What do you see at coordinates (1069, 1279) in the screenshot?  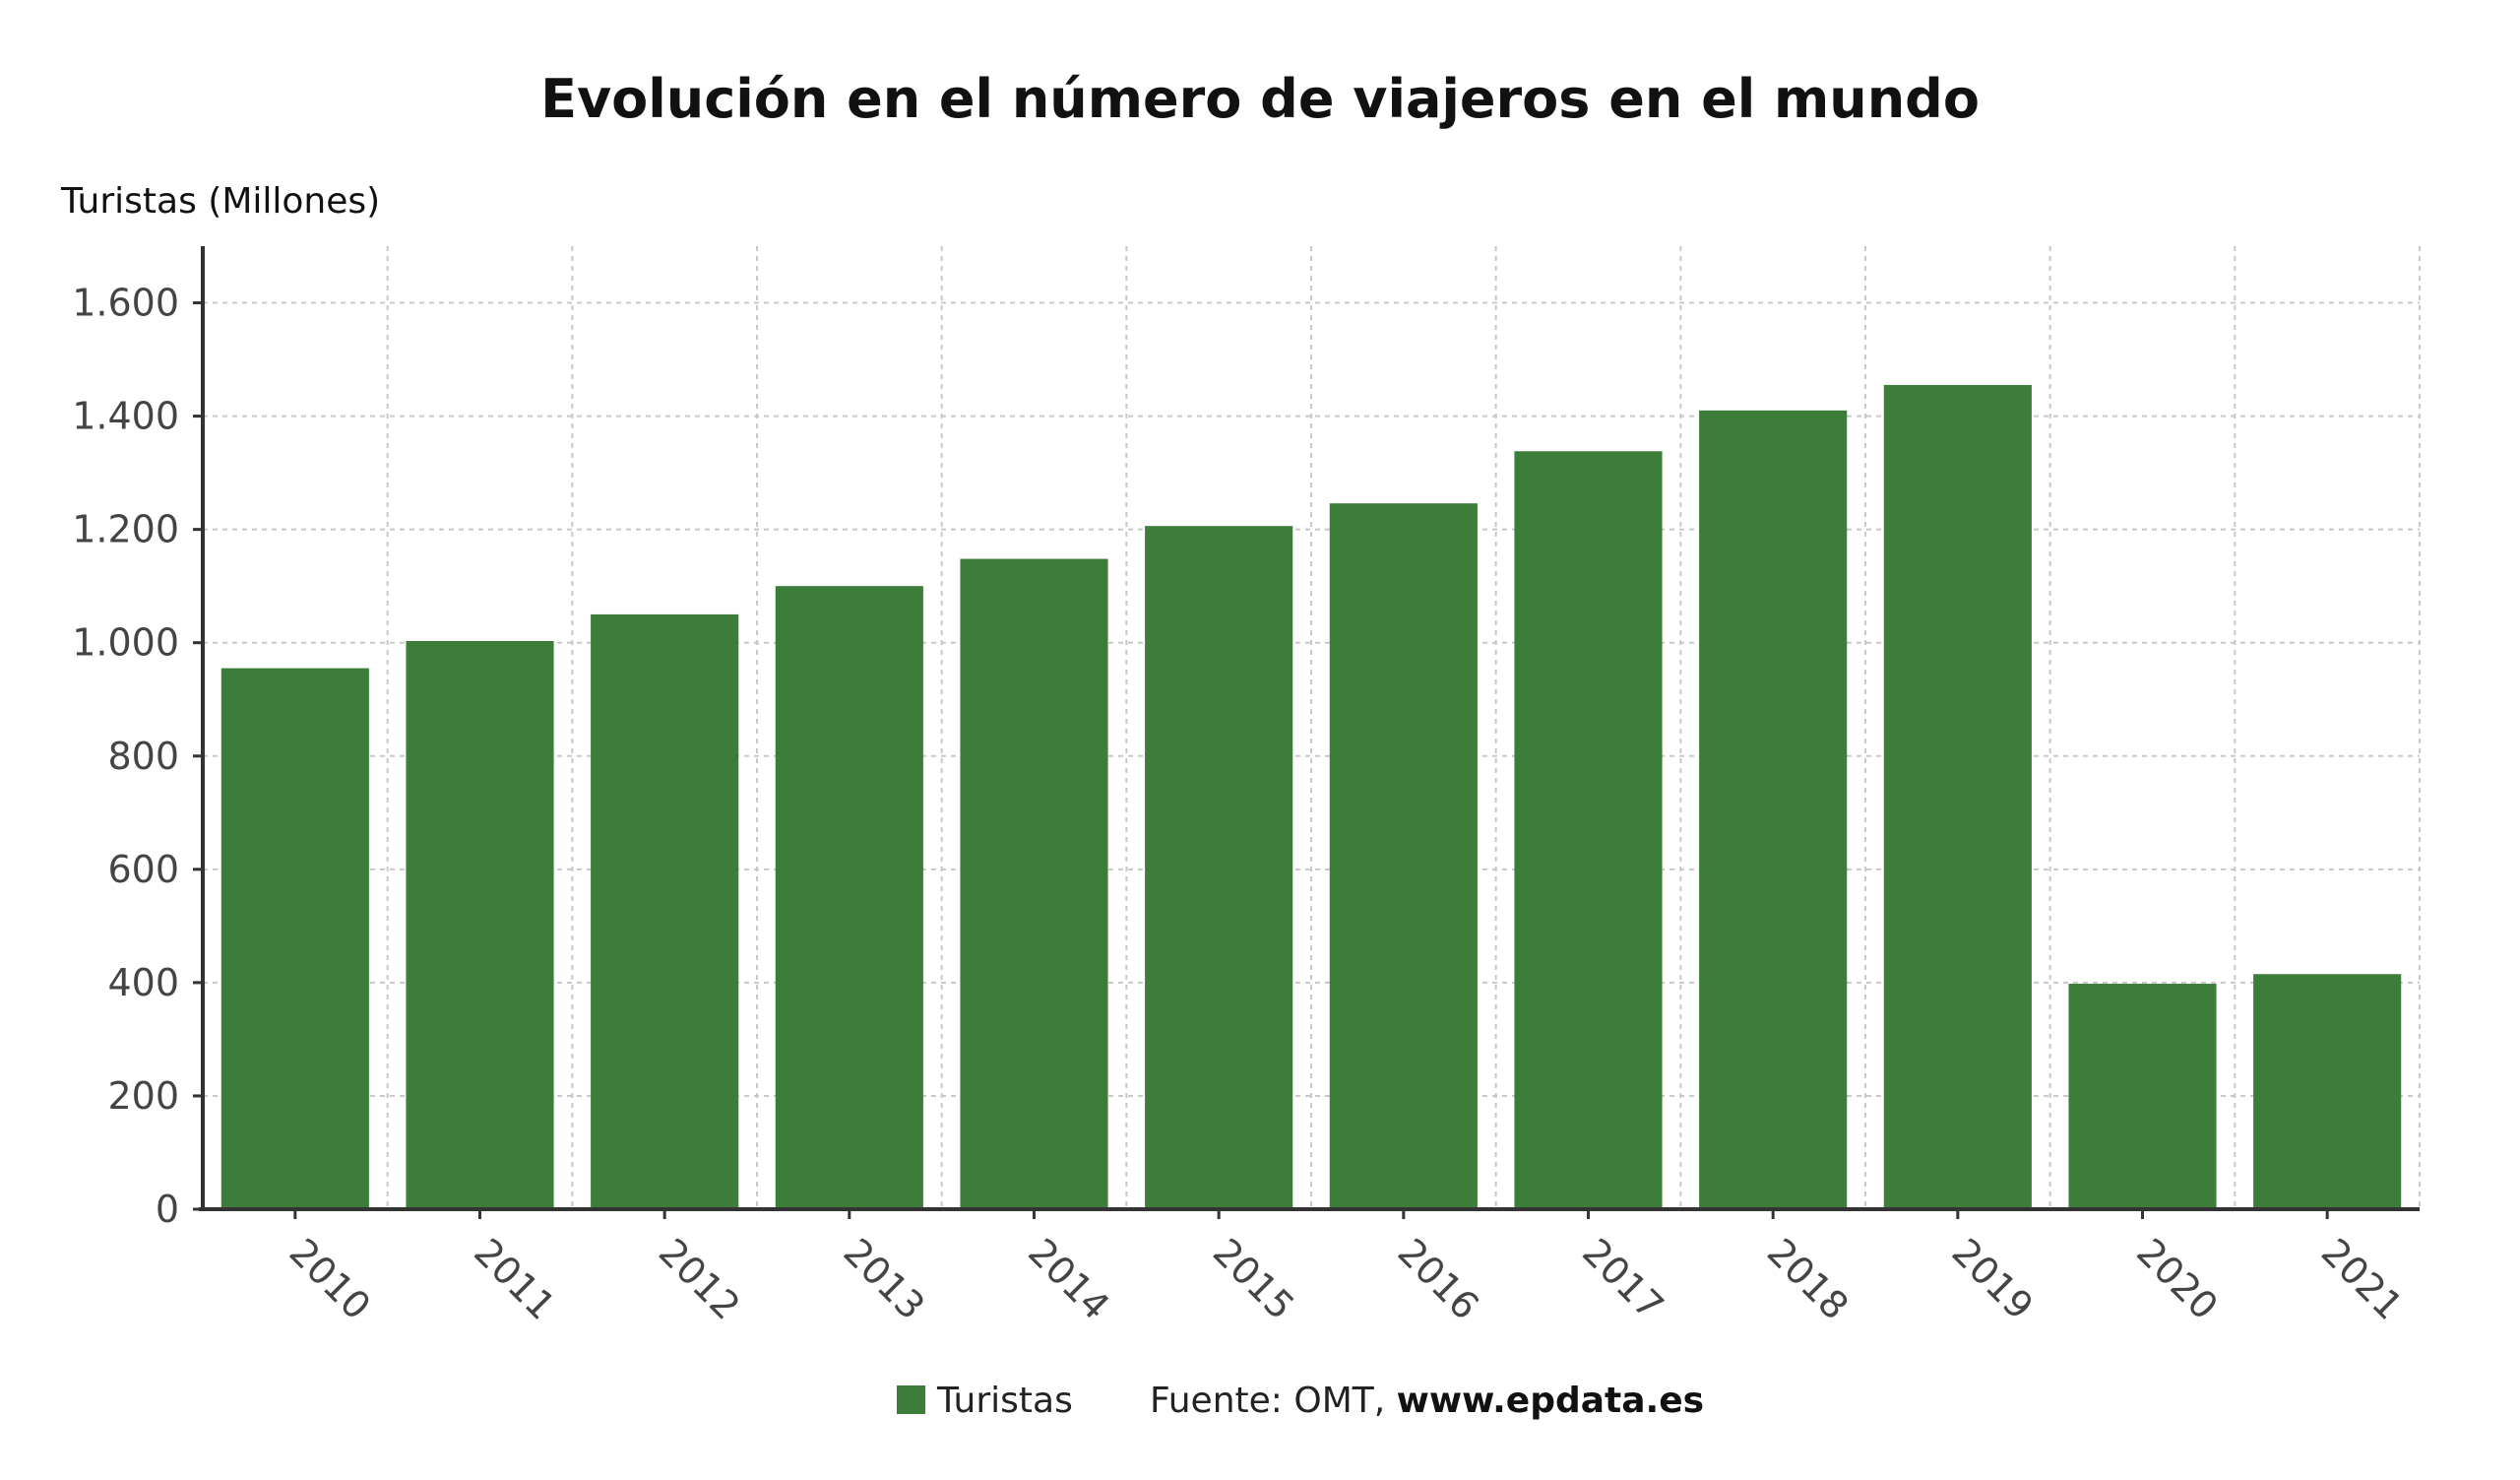 I see `x-tick-label: 2014` at bounding box center [1069, 1279].